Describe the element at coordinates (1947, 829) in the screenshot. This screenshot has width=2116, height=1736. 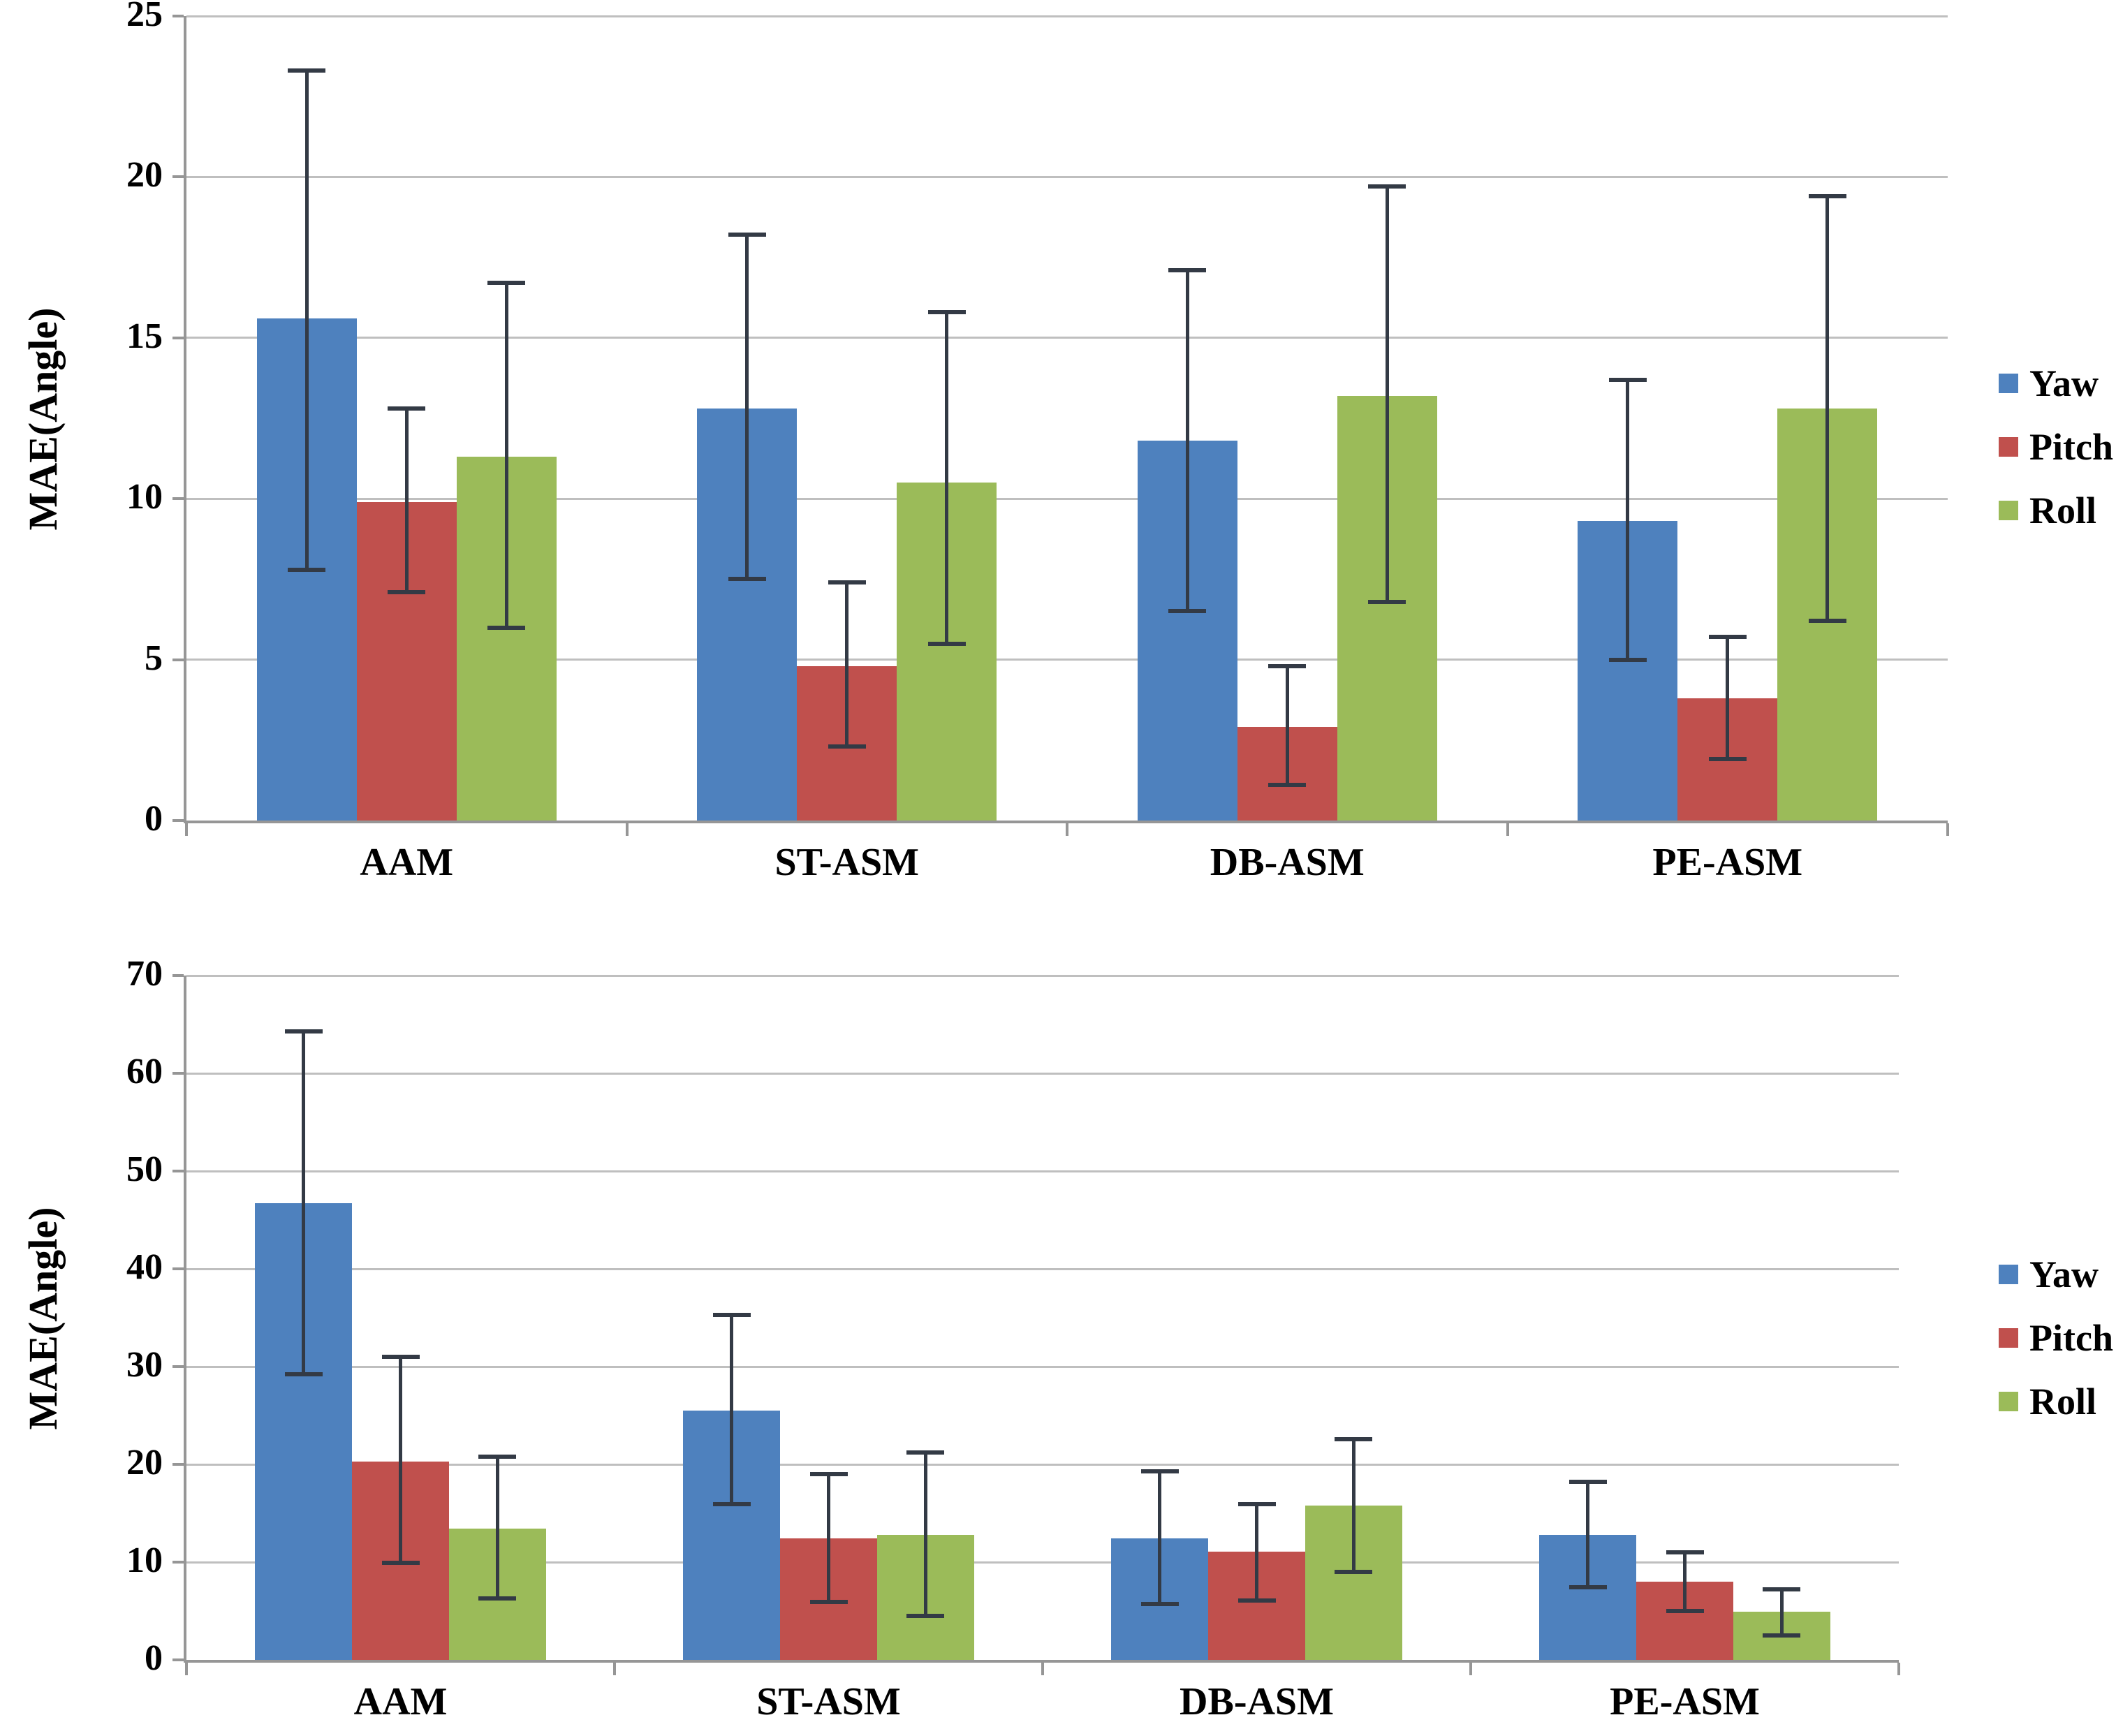
I see `chart-1-x-axis-end-tick` at that location.